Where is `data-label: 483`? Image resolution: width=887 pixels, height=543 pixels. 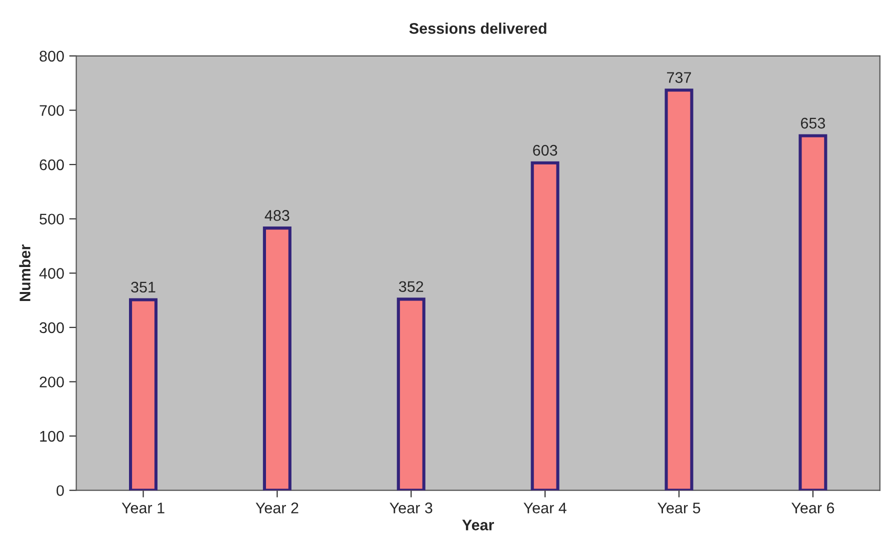
data-label: 483 is located at coordinates (277, 215).